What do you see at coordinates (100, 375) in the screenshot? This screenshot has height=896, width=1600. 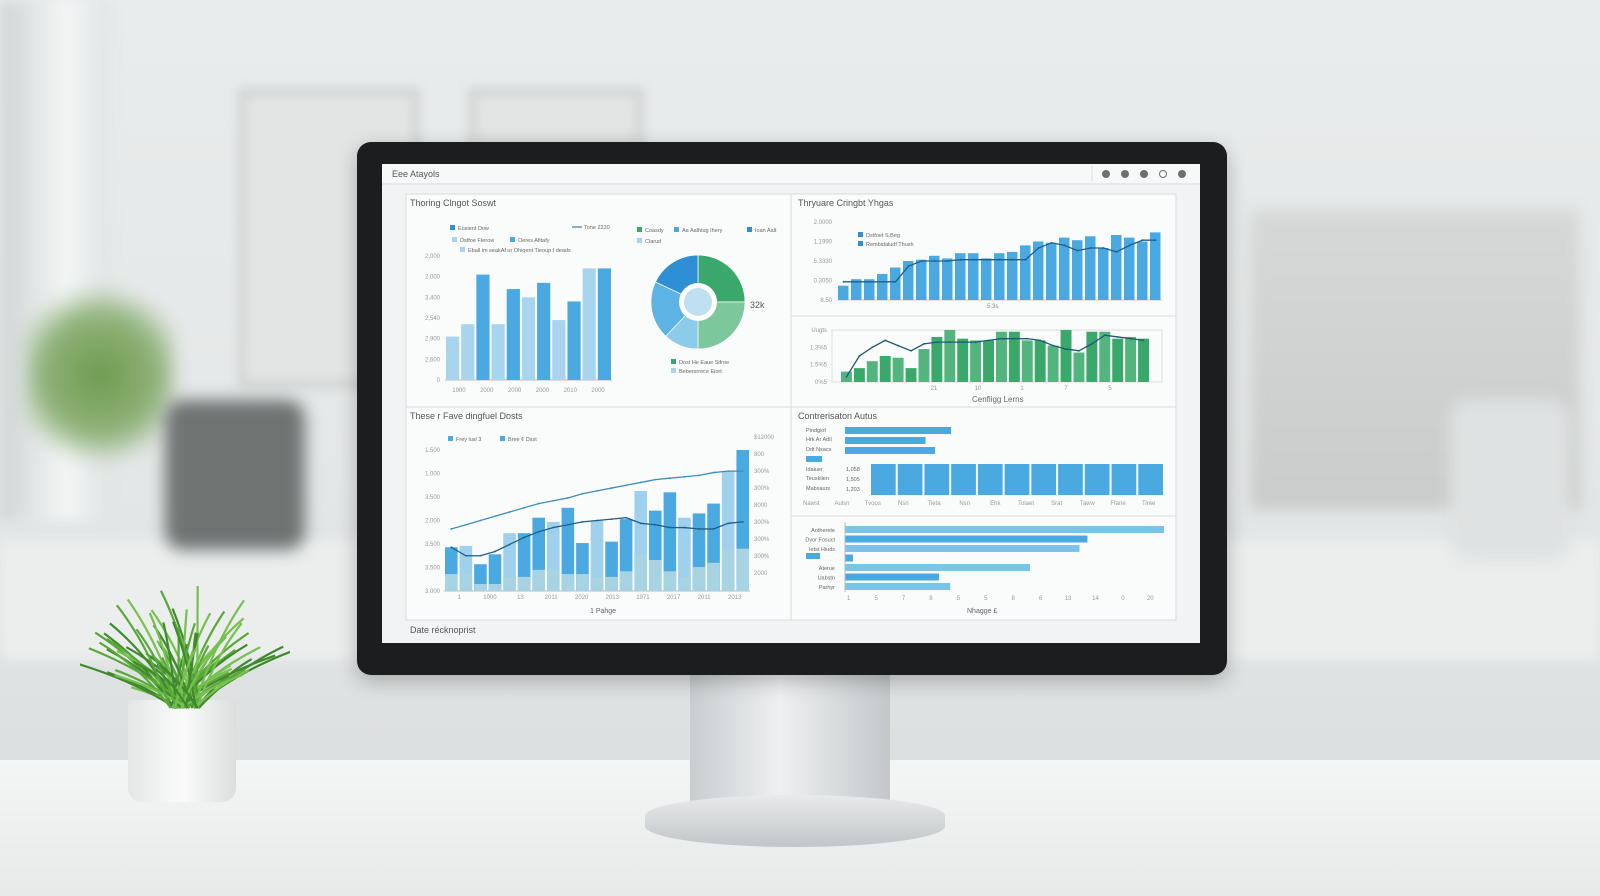 I see `background-plant` at bounding box center [100, 375].